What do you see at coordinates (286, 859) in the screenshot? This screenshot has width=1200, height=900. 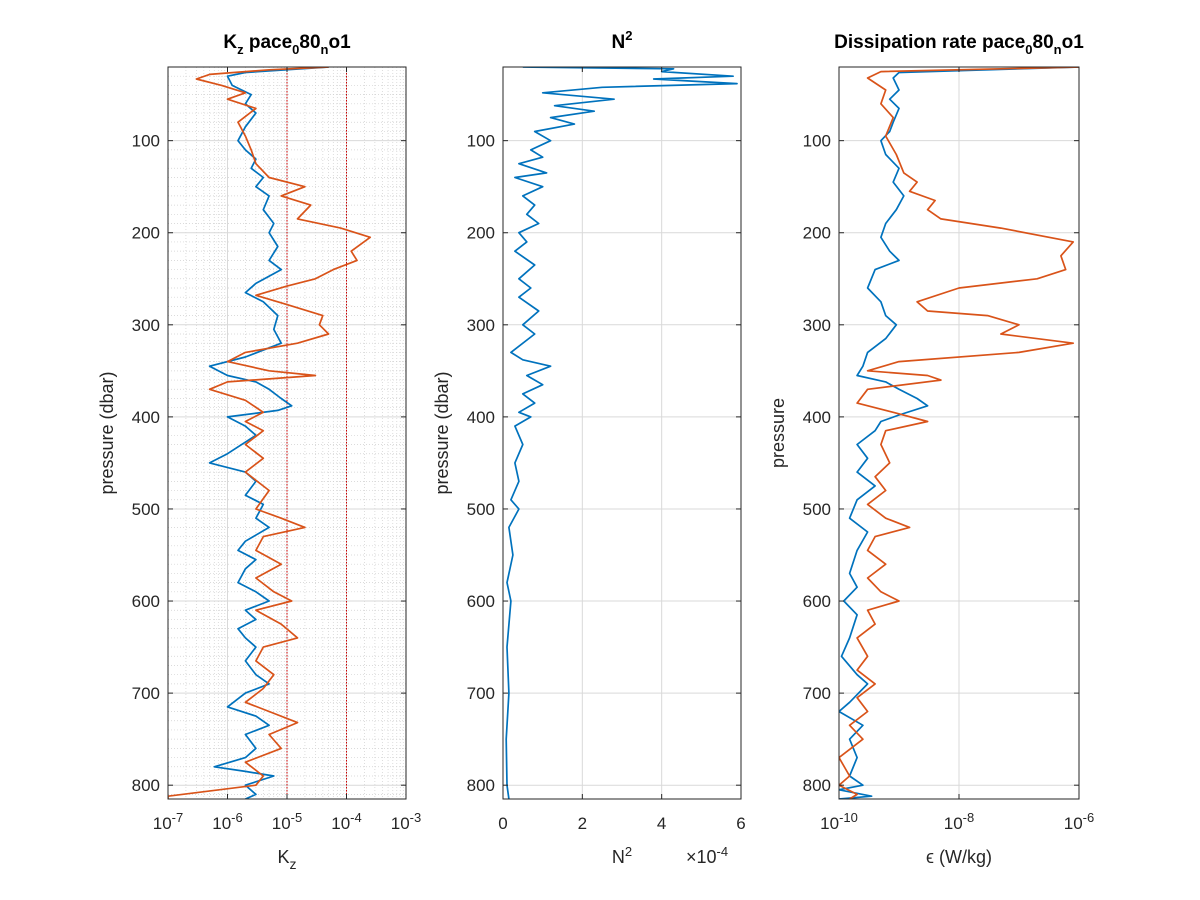 I see `x-axis-label: Kz` at bounding box center [286, 859].